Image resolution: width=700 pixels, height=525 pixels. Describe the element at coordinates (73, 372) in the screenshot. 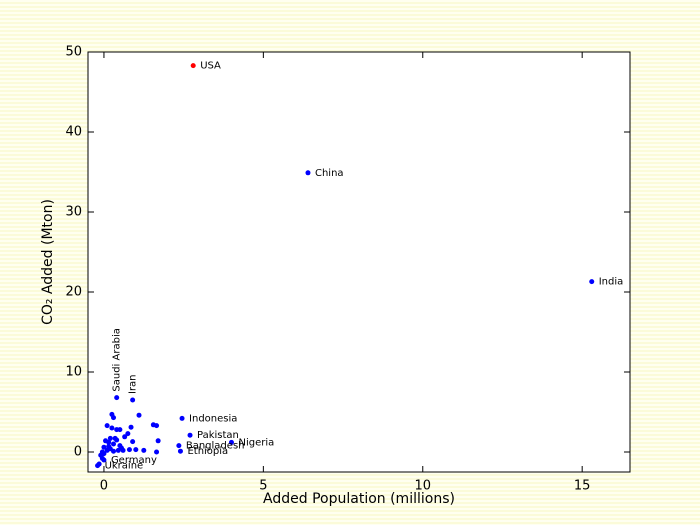

I see `y-tick-label: 10` at that location.